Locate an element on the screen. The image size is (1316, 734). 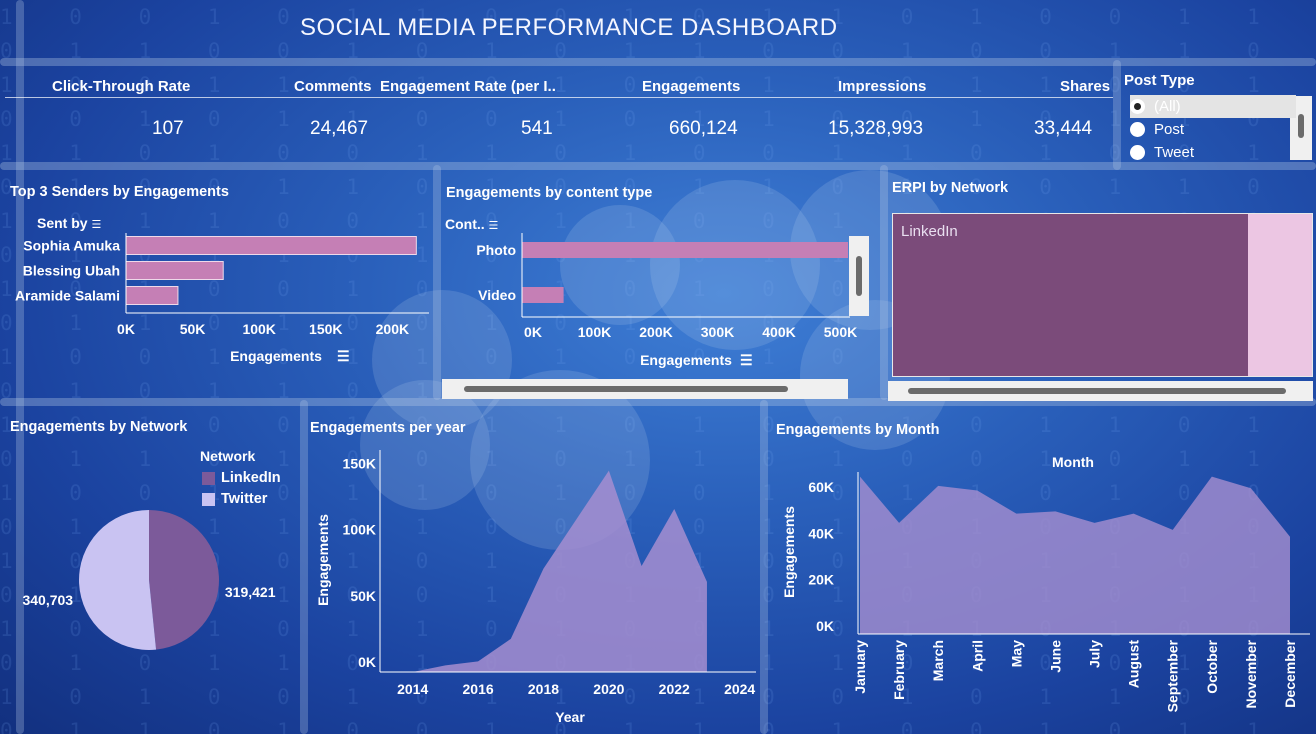
section-title-top-senders: Top 3 Senders by Engagements is located at coordinates (119, 192).